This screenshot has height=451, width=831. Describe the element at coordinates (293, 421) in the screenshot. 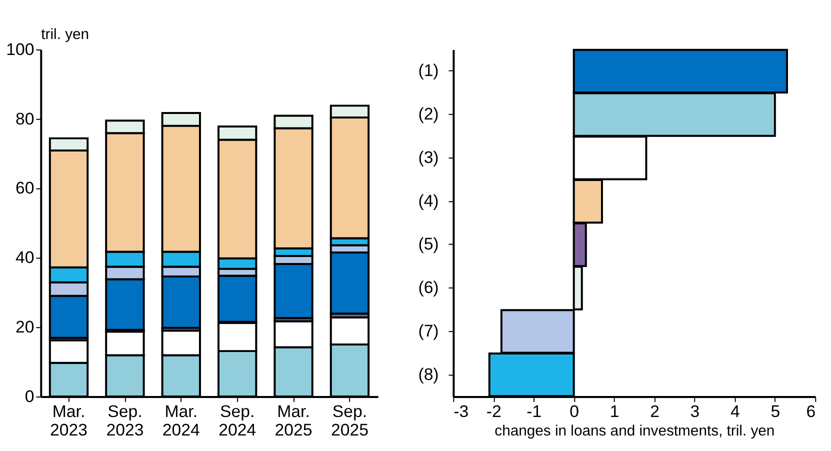

I see `x-tick-label: Mar. 2025` at that location.